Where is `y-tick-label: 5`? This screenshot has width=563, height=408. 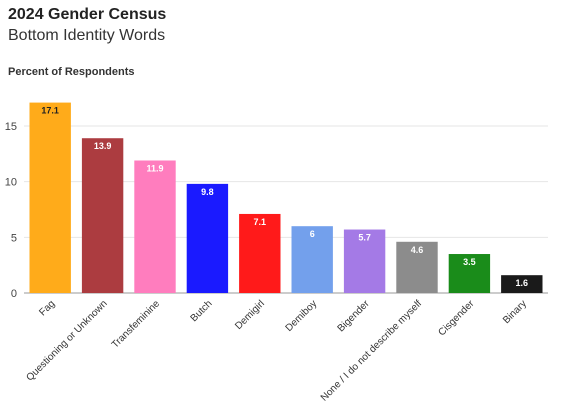 y-tick-label: 5 is located at coordinates (14, 238).